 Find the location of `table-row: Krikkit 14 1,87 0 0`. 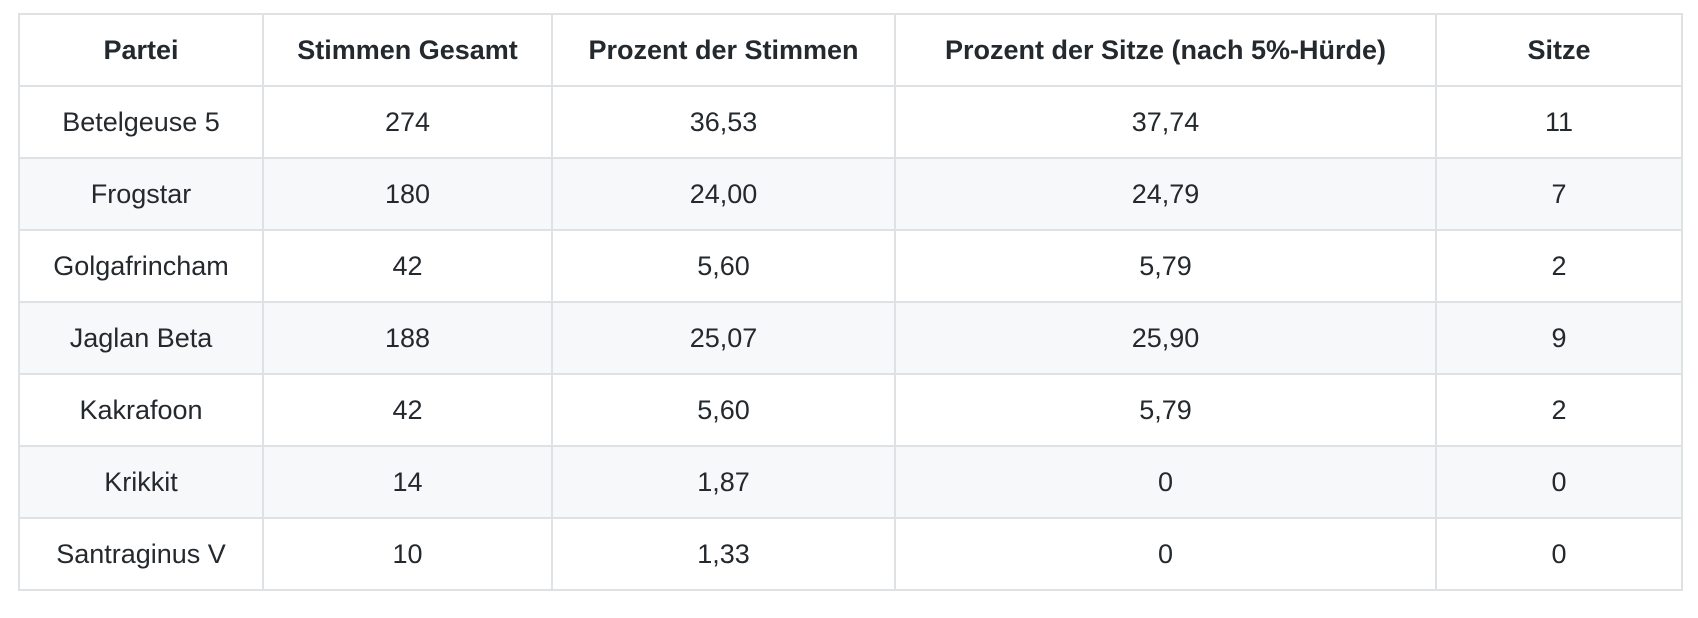

table-row: Krikkit 14 1,87 0 0 is located at coordinates (850, 482).